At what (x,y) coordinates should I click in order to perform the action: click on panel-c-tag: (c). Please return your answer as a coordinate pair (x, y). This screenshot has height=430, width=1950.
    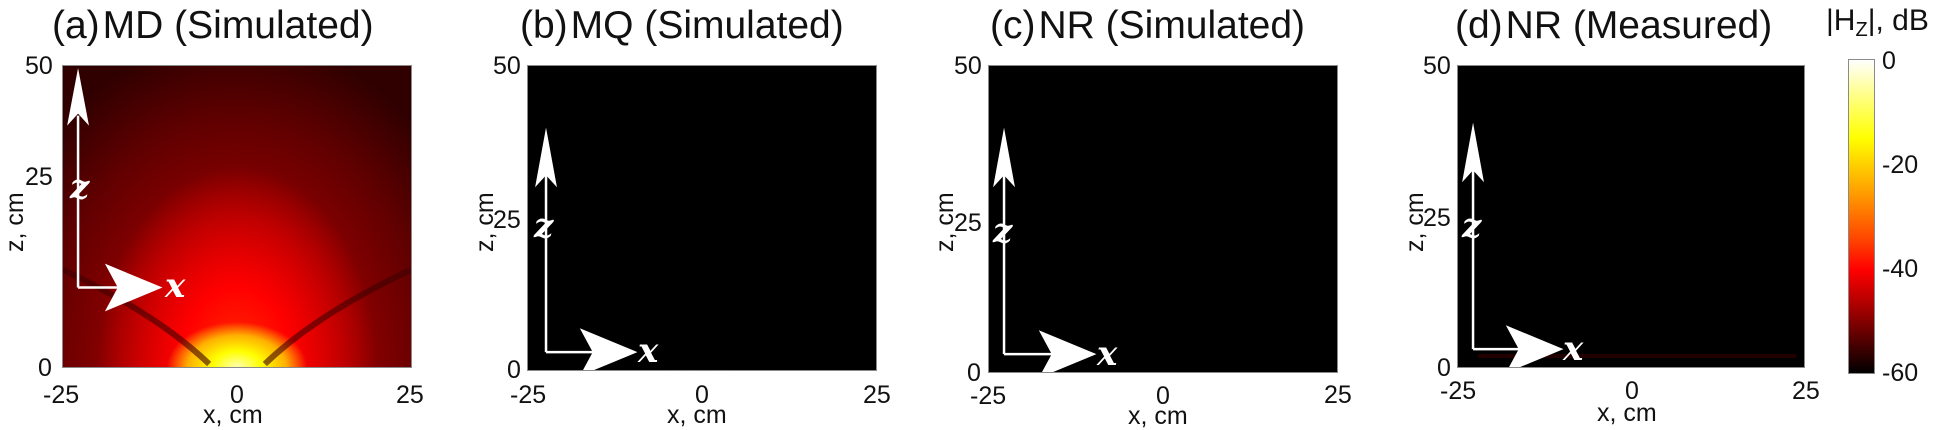
    Looking at the image, I should click on (1013, 25).